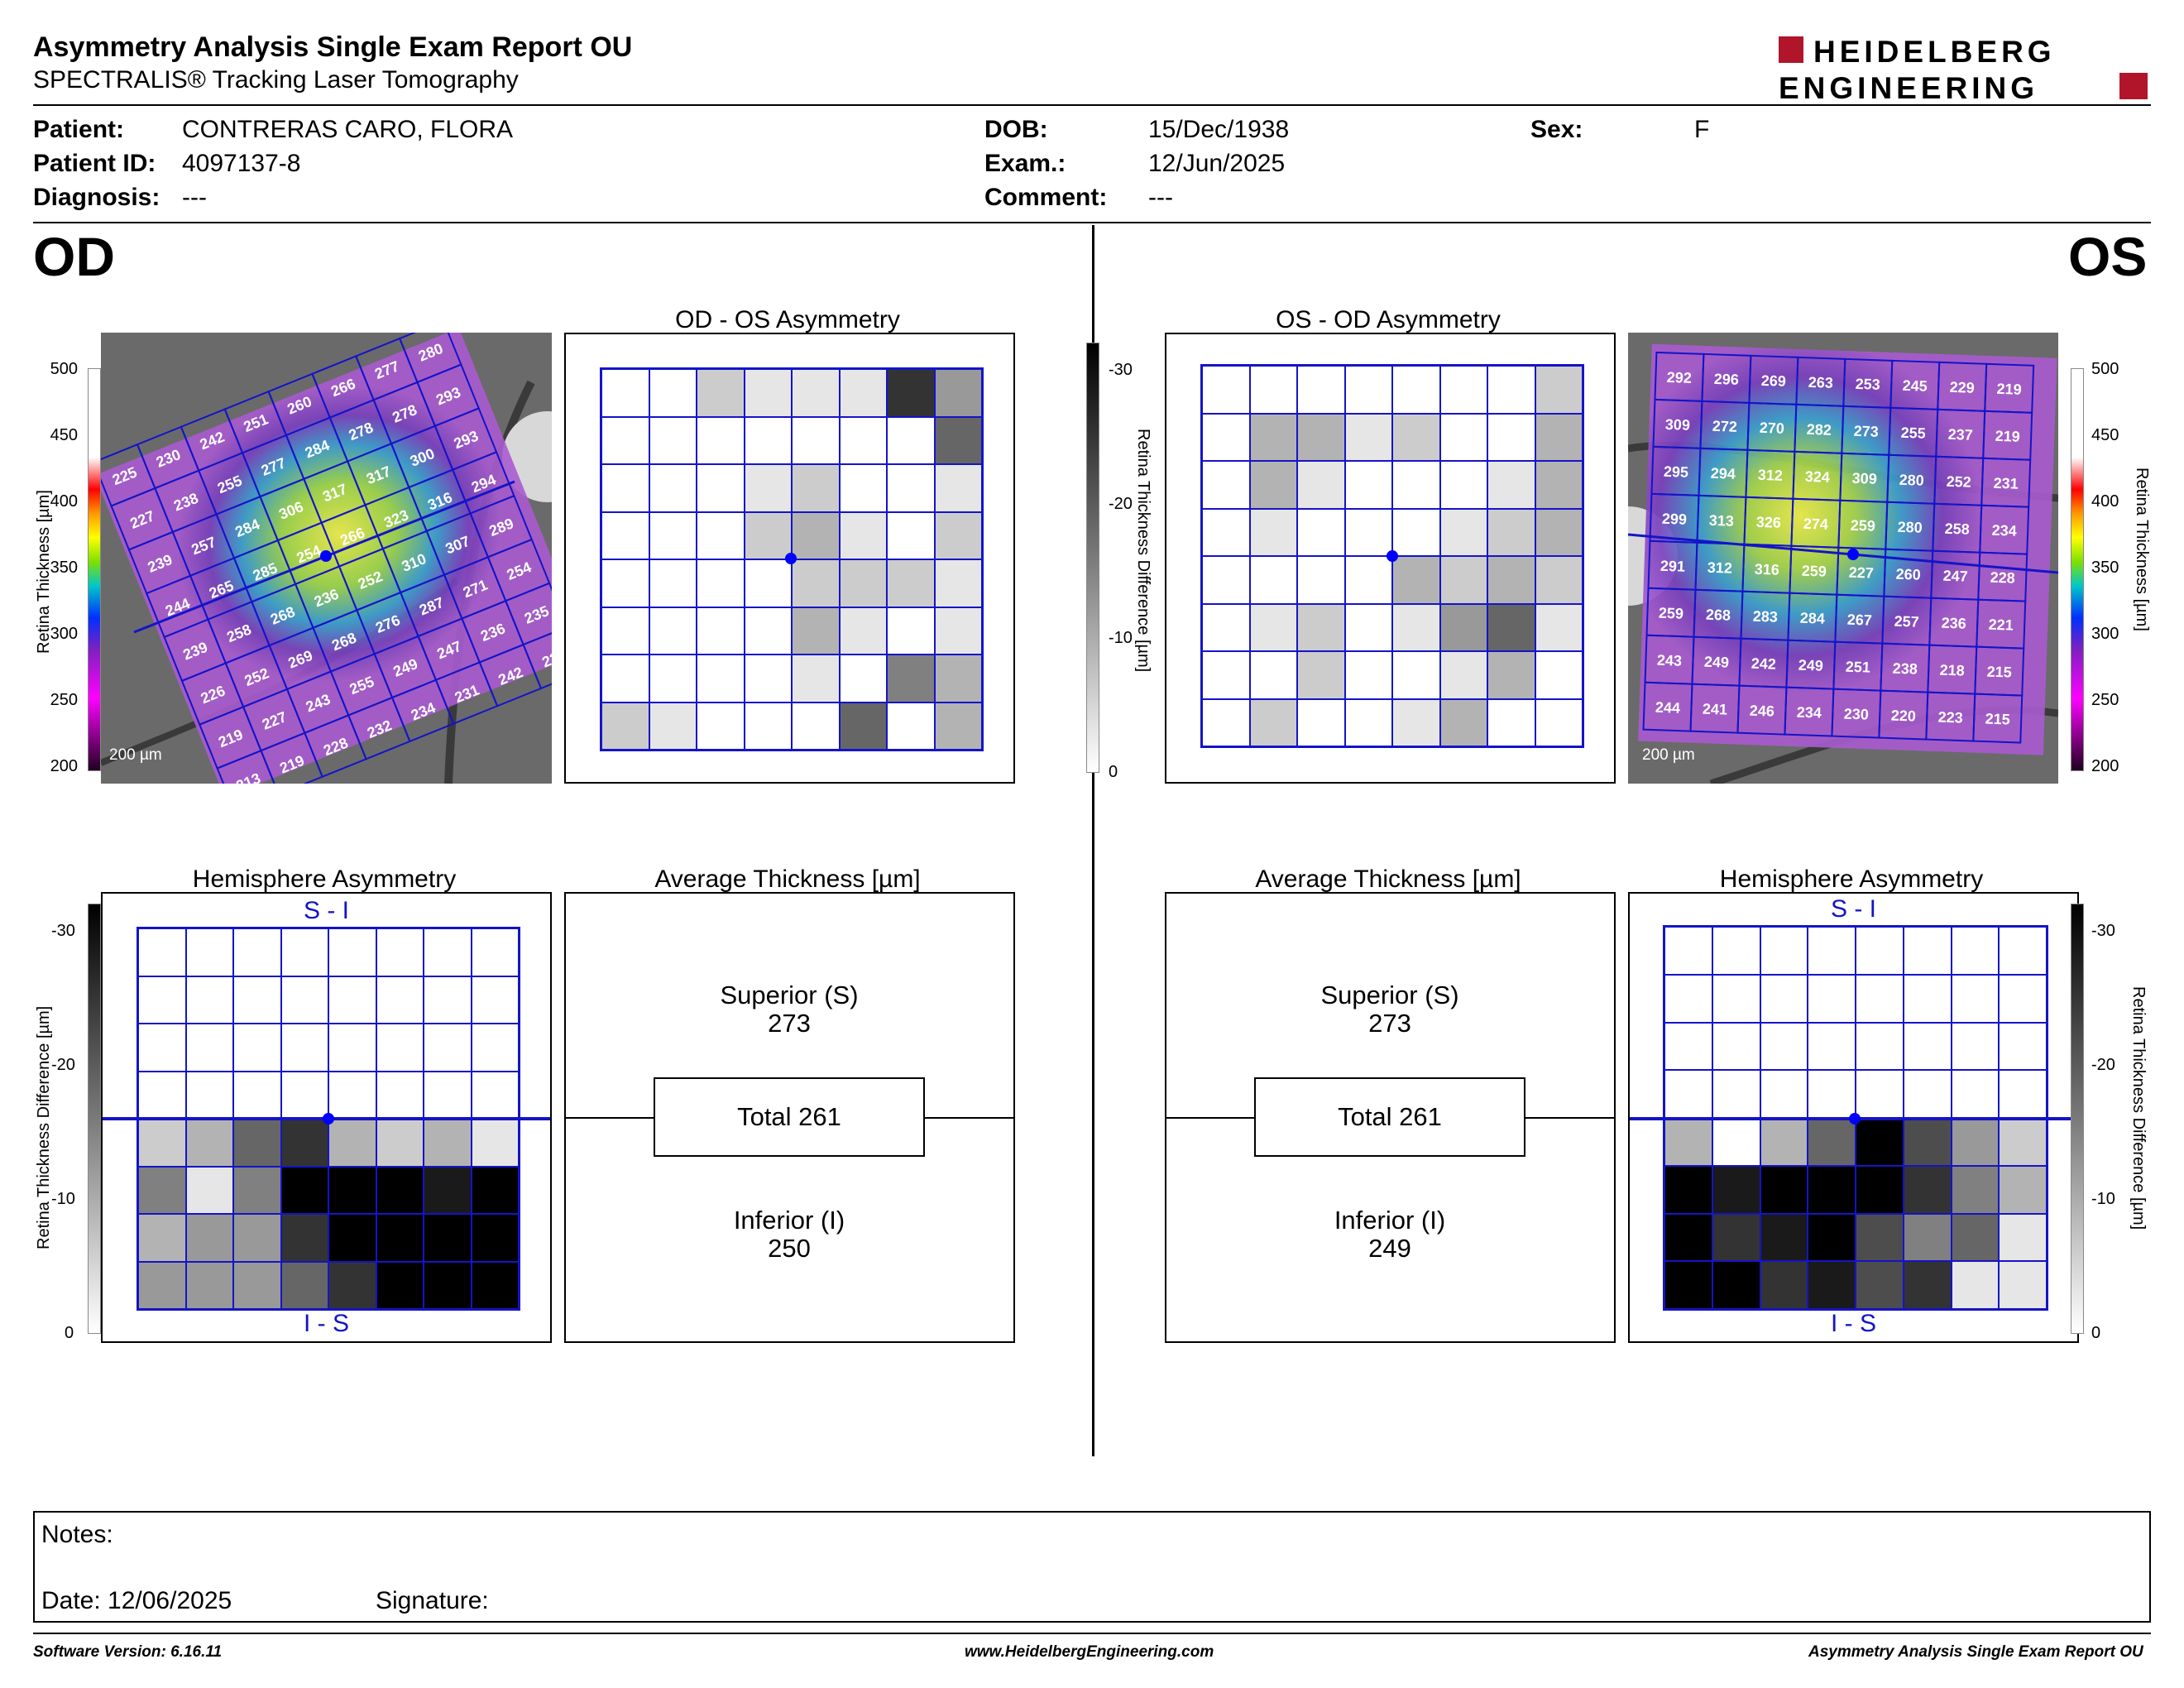 The height and width of the screenshot is (1688, 2184). Describe the element at coordinates (63, 931) in the screenshot. I see `od-hemi-tick-30: -30` at that location.